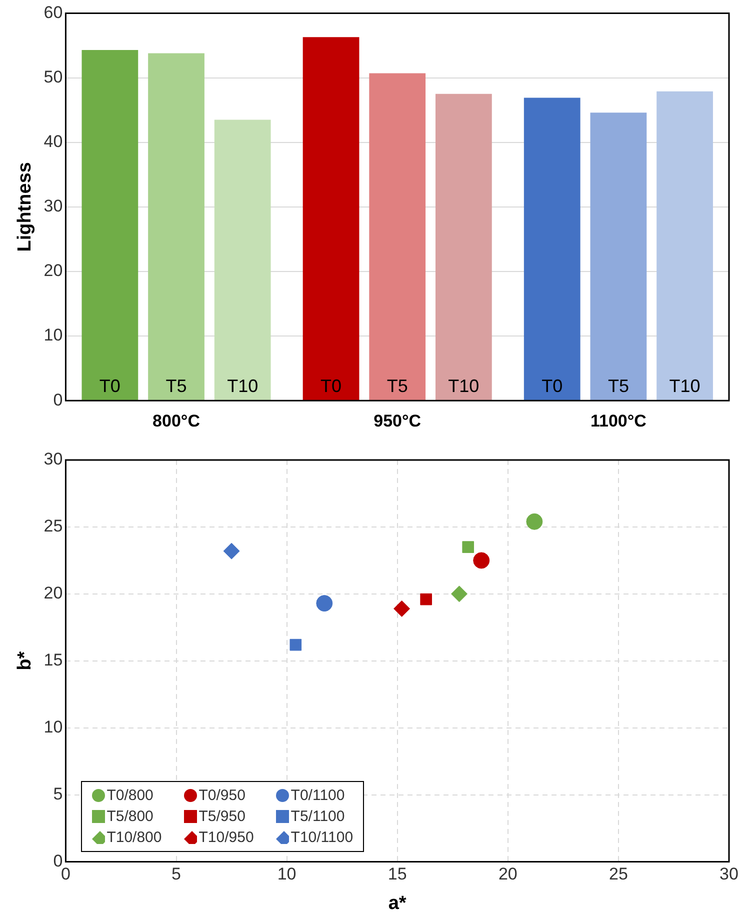  I want to click on legend-label: T5/800, so click(130, 816).